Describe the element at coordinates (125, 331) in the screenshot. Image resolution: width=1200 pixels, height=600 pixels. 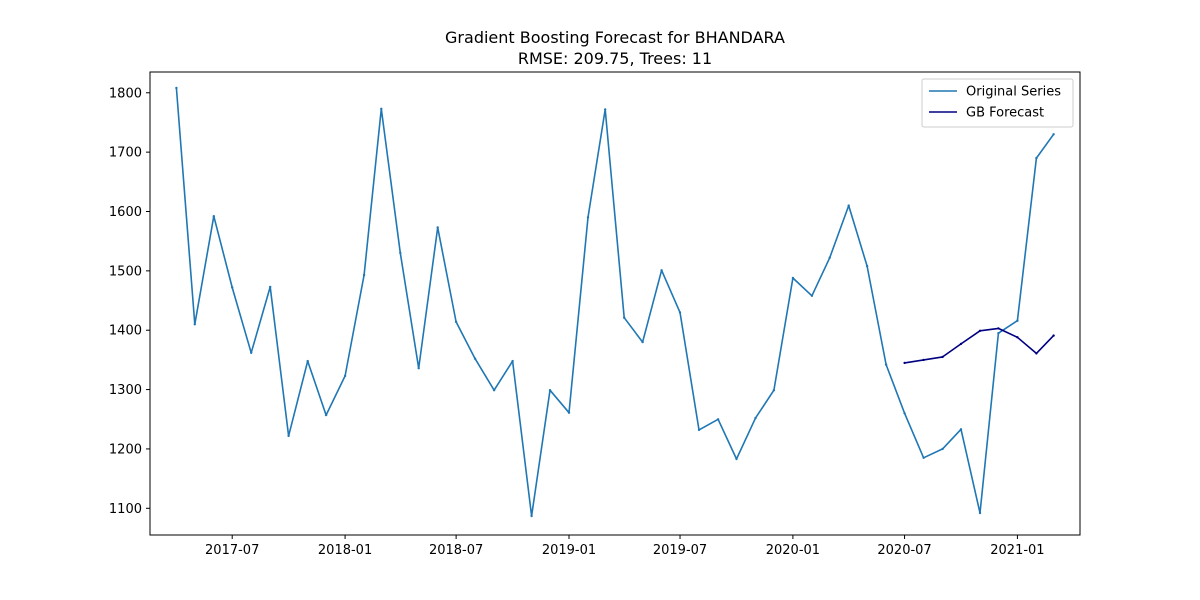
I see `y-tick-label: 1400` at that location.